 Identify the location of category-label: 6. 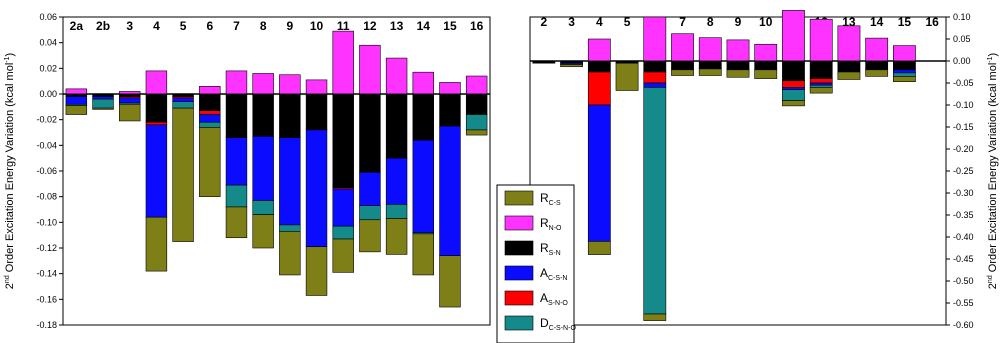
(209, 26).